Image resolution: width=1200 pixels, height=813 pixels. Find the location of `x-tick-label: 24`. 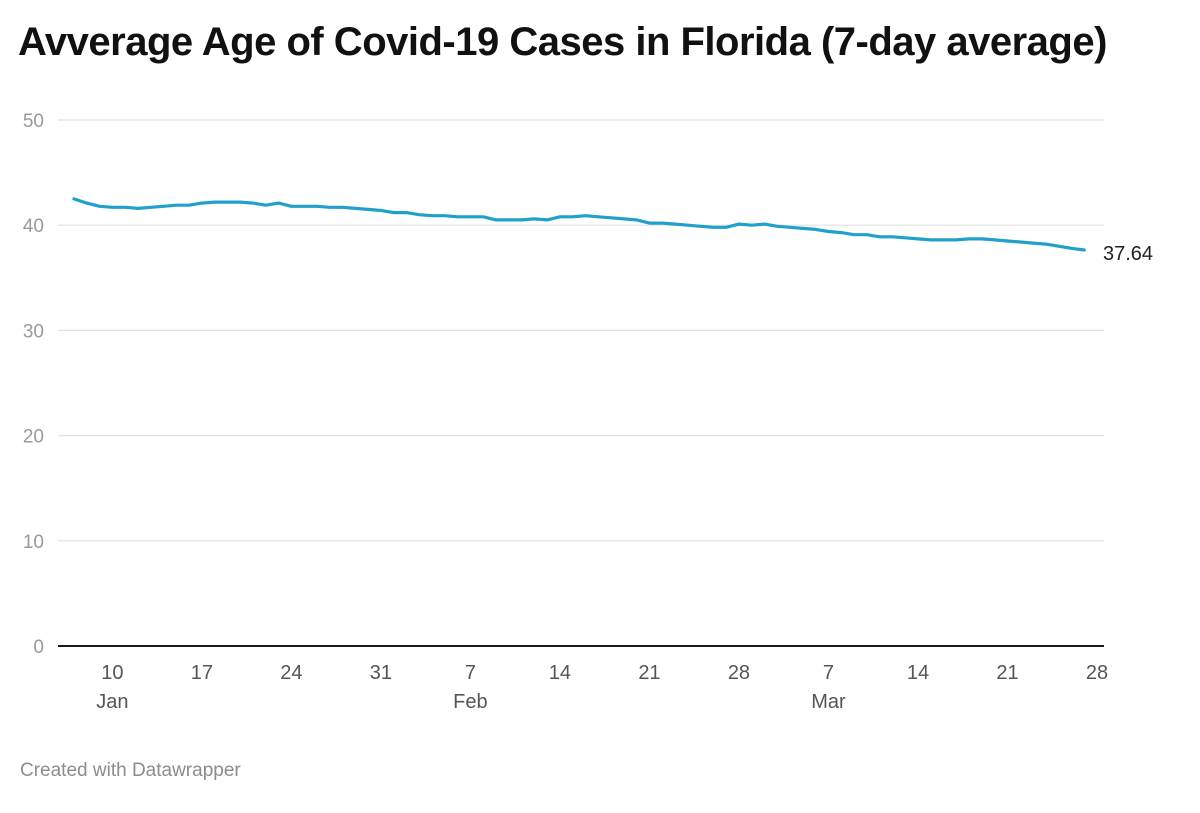

x-tick-label: 24 is located at coordinates (291, 673).